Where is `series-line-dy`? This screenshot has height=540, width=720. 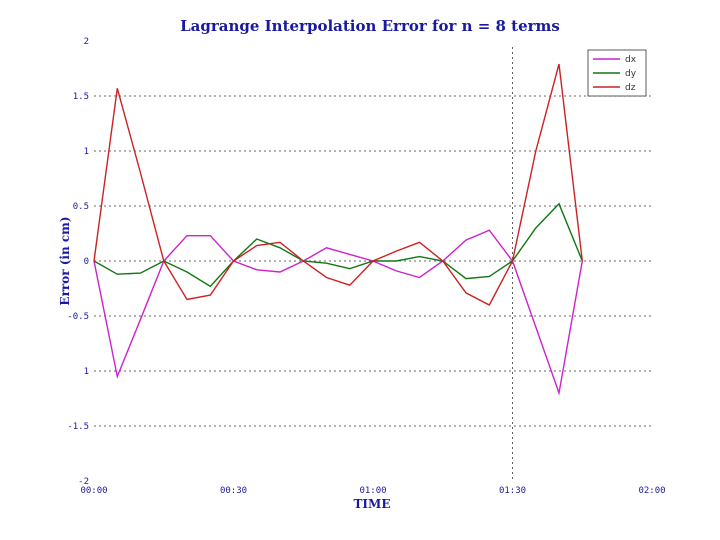 series-line-dy is located at coordinates (338, 245).